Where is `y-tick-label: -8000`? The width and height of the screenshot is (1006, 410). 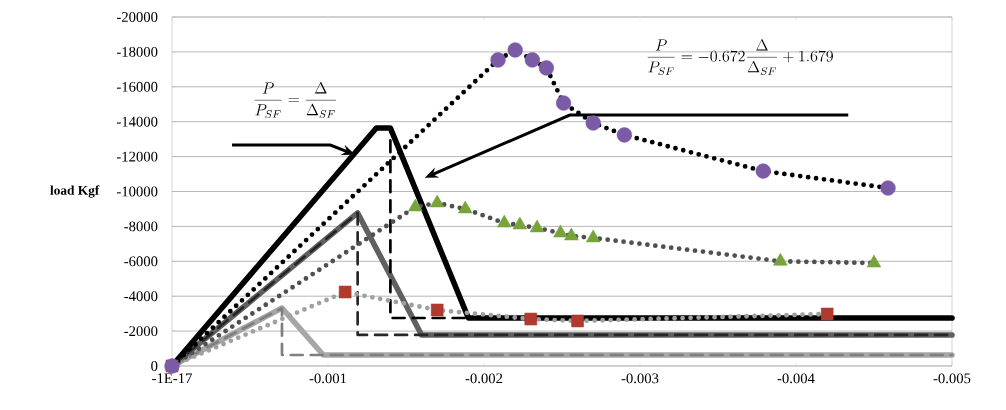 y-tick-label: -8000 is located at coordinates (141, 226).